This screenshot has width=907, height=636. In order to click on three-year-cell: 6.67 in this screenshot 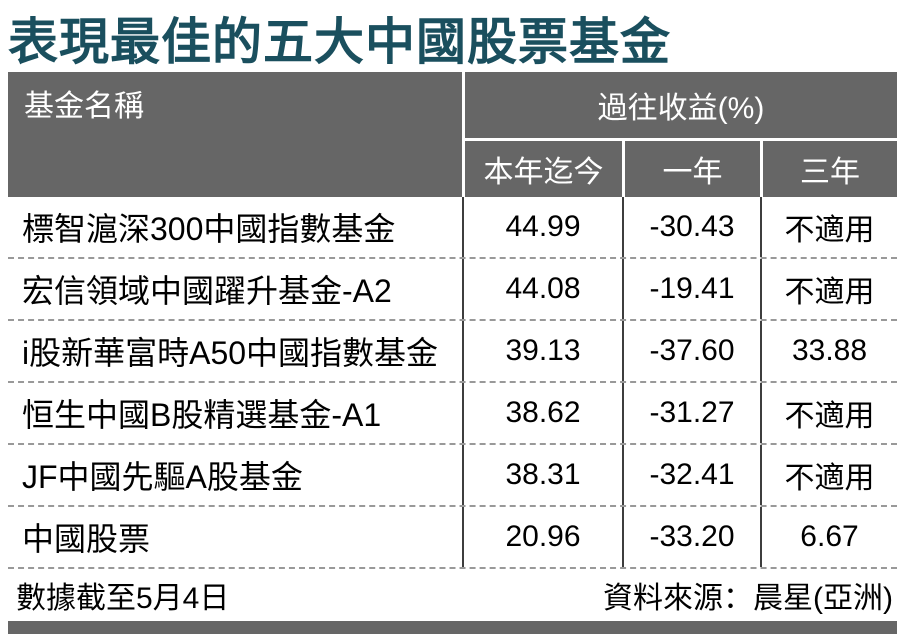, I will do `click(828, 537)`.